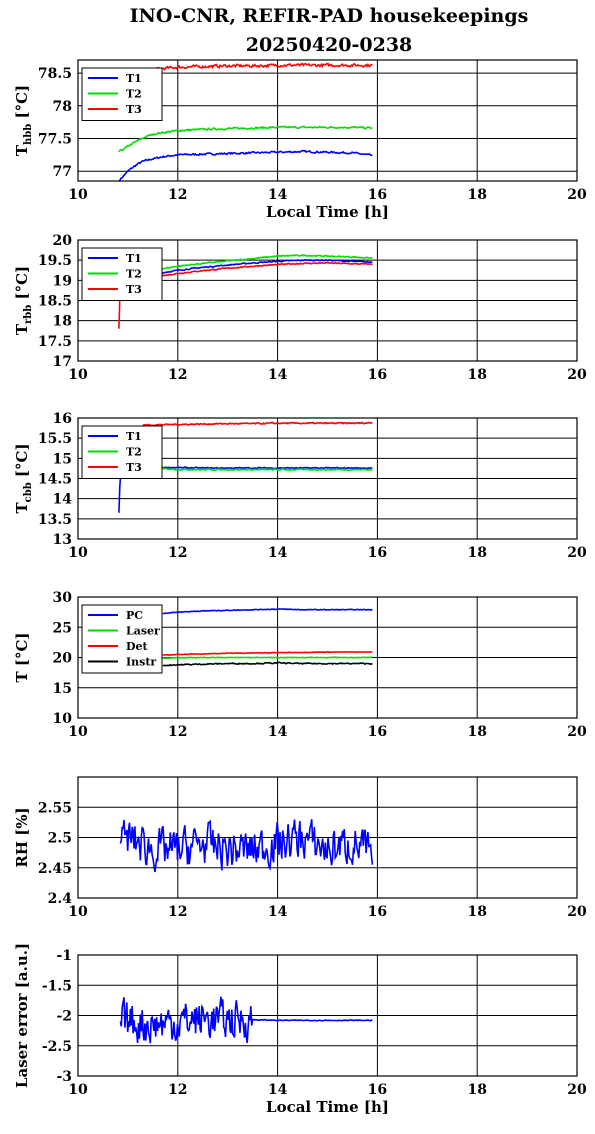  Describe the element at coordinates (55, 480) in the screenshot. I see `y-tick-label: 14.5` at that location.